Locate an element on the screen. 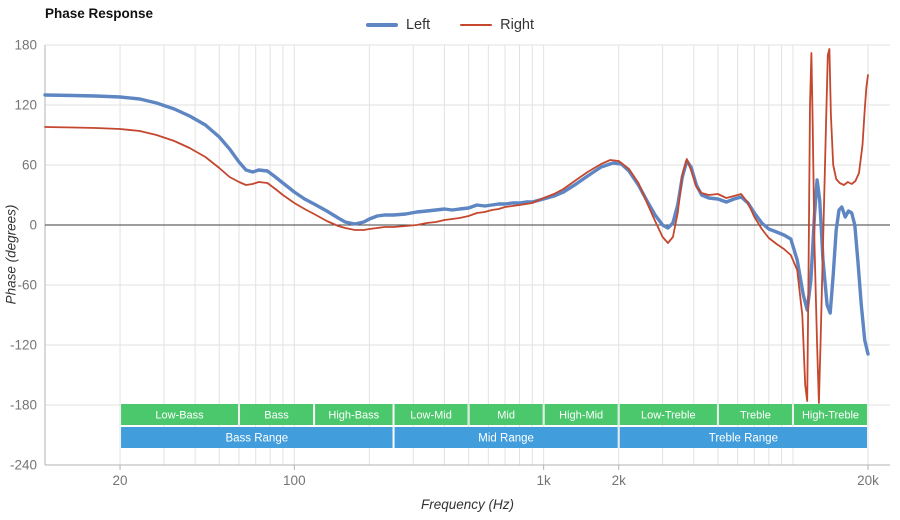 The image size is (900, 520). band-label: High-Mid is located at coordinates (581, 416).